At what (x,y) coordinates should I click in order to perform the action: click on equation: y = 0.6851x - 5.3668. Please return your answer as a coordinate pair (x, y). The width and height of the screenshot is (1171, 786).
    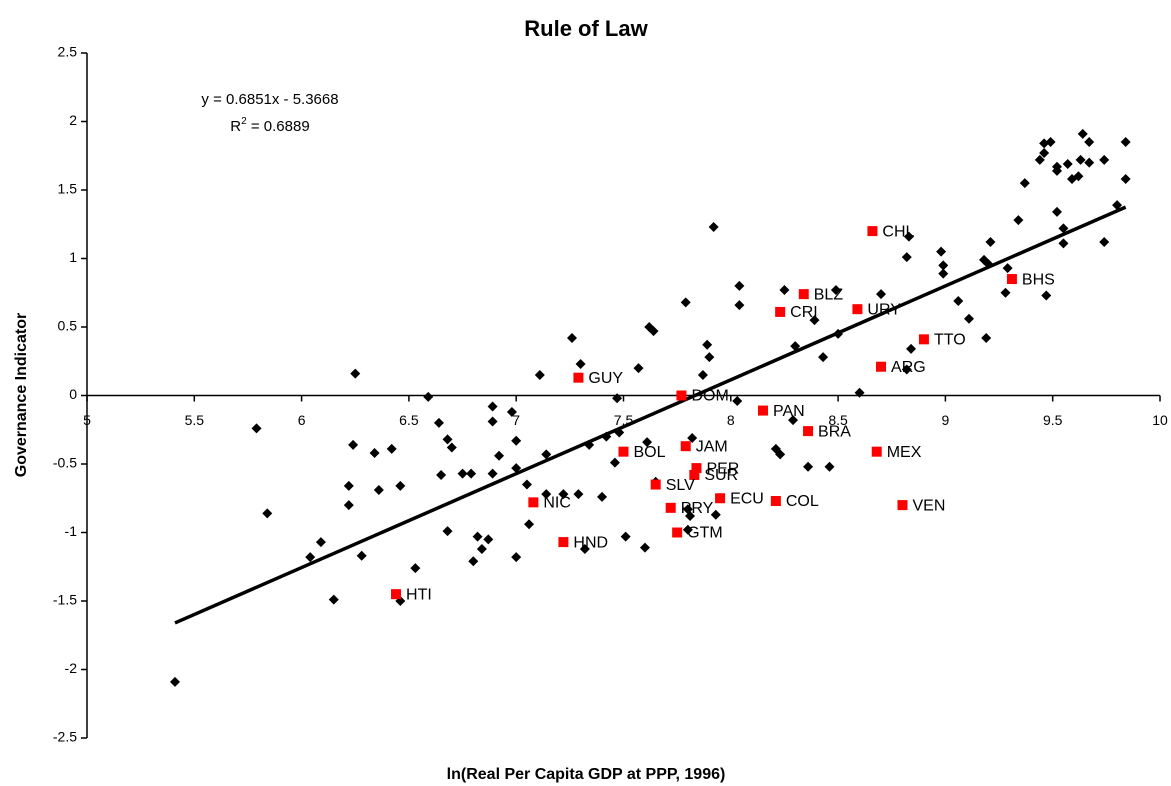
    Looking at the image, I should click on (269, 99).